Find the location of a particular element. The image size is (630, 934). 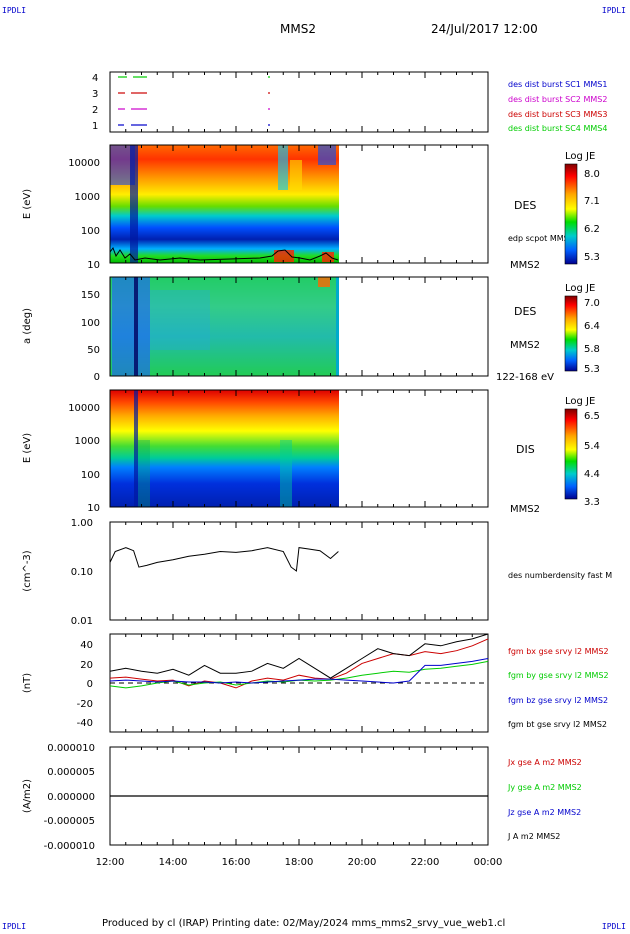

des-energy-colorbar-title: Log JE is located at coordinates (580, 156).